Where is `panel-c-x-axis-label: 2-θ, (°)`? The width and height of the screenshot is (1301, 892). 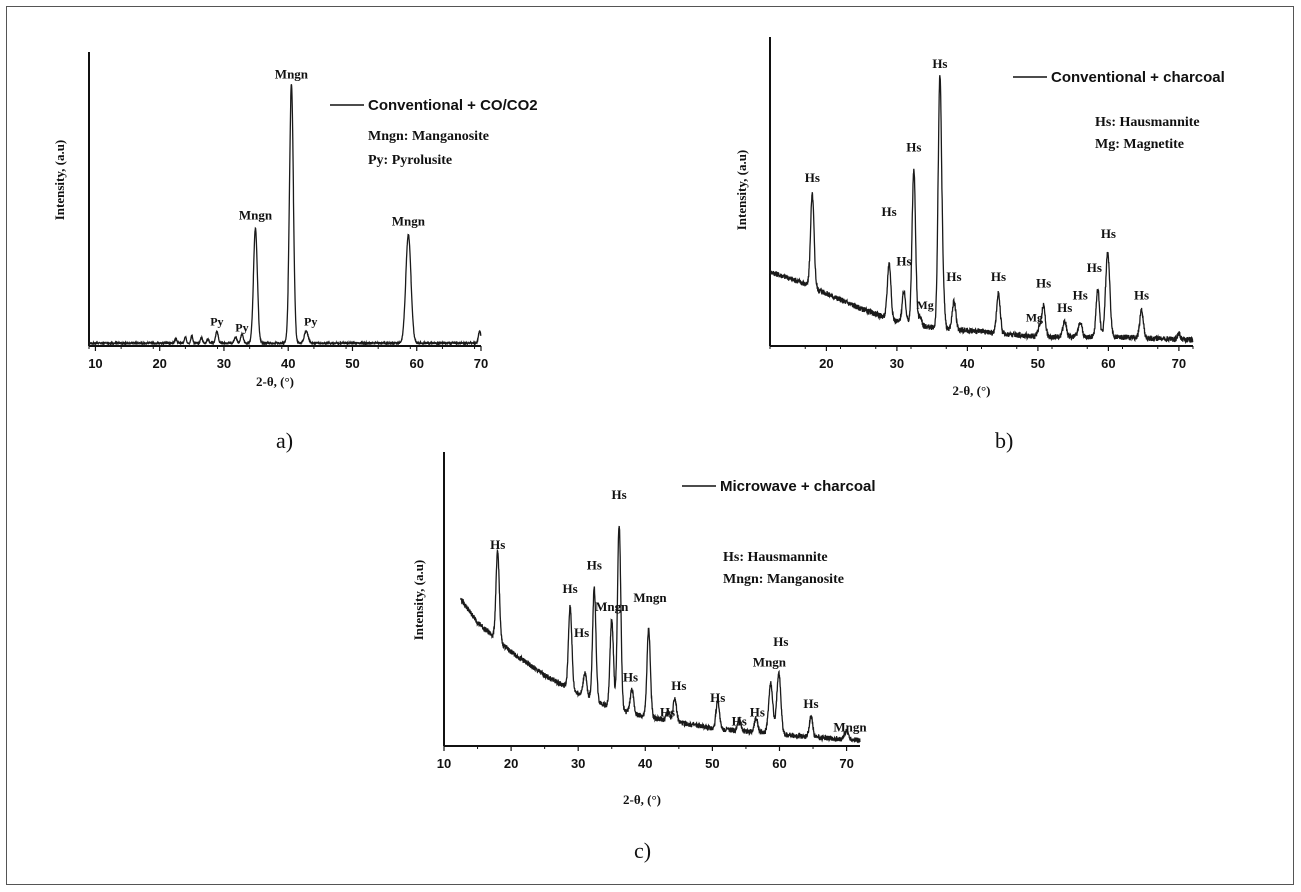 panel-c-x-axis-label: 2-θ, (°) is located at coordinates (642, 799).